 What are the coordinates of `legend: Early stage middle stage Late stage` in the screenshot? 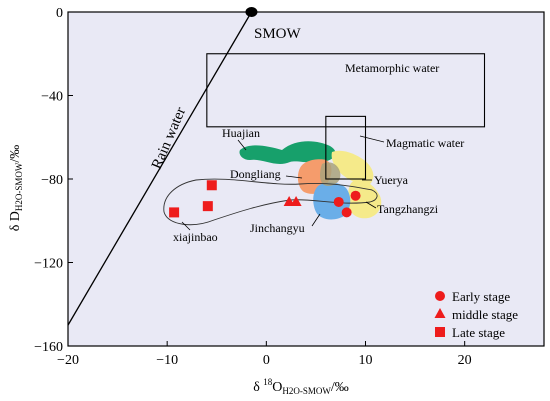 It's located at (476, 314).